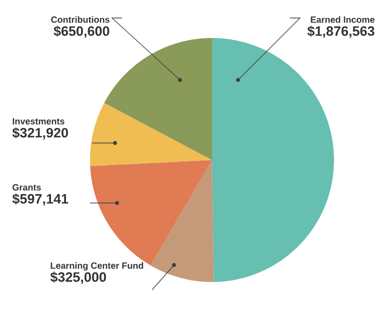 The image size is (386, 320). I want to click on data-label: $1,876,563, so click(340, 32).